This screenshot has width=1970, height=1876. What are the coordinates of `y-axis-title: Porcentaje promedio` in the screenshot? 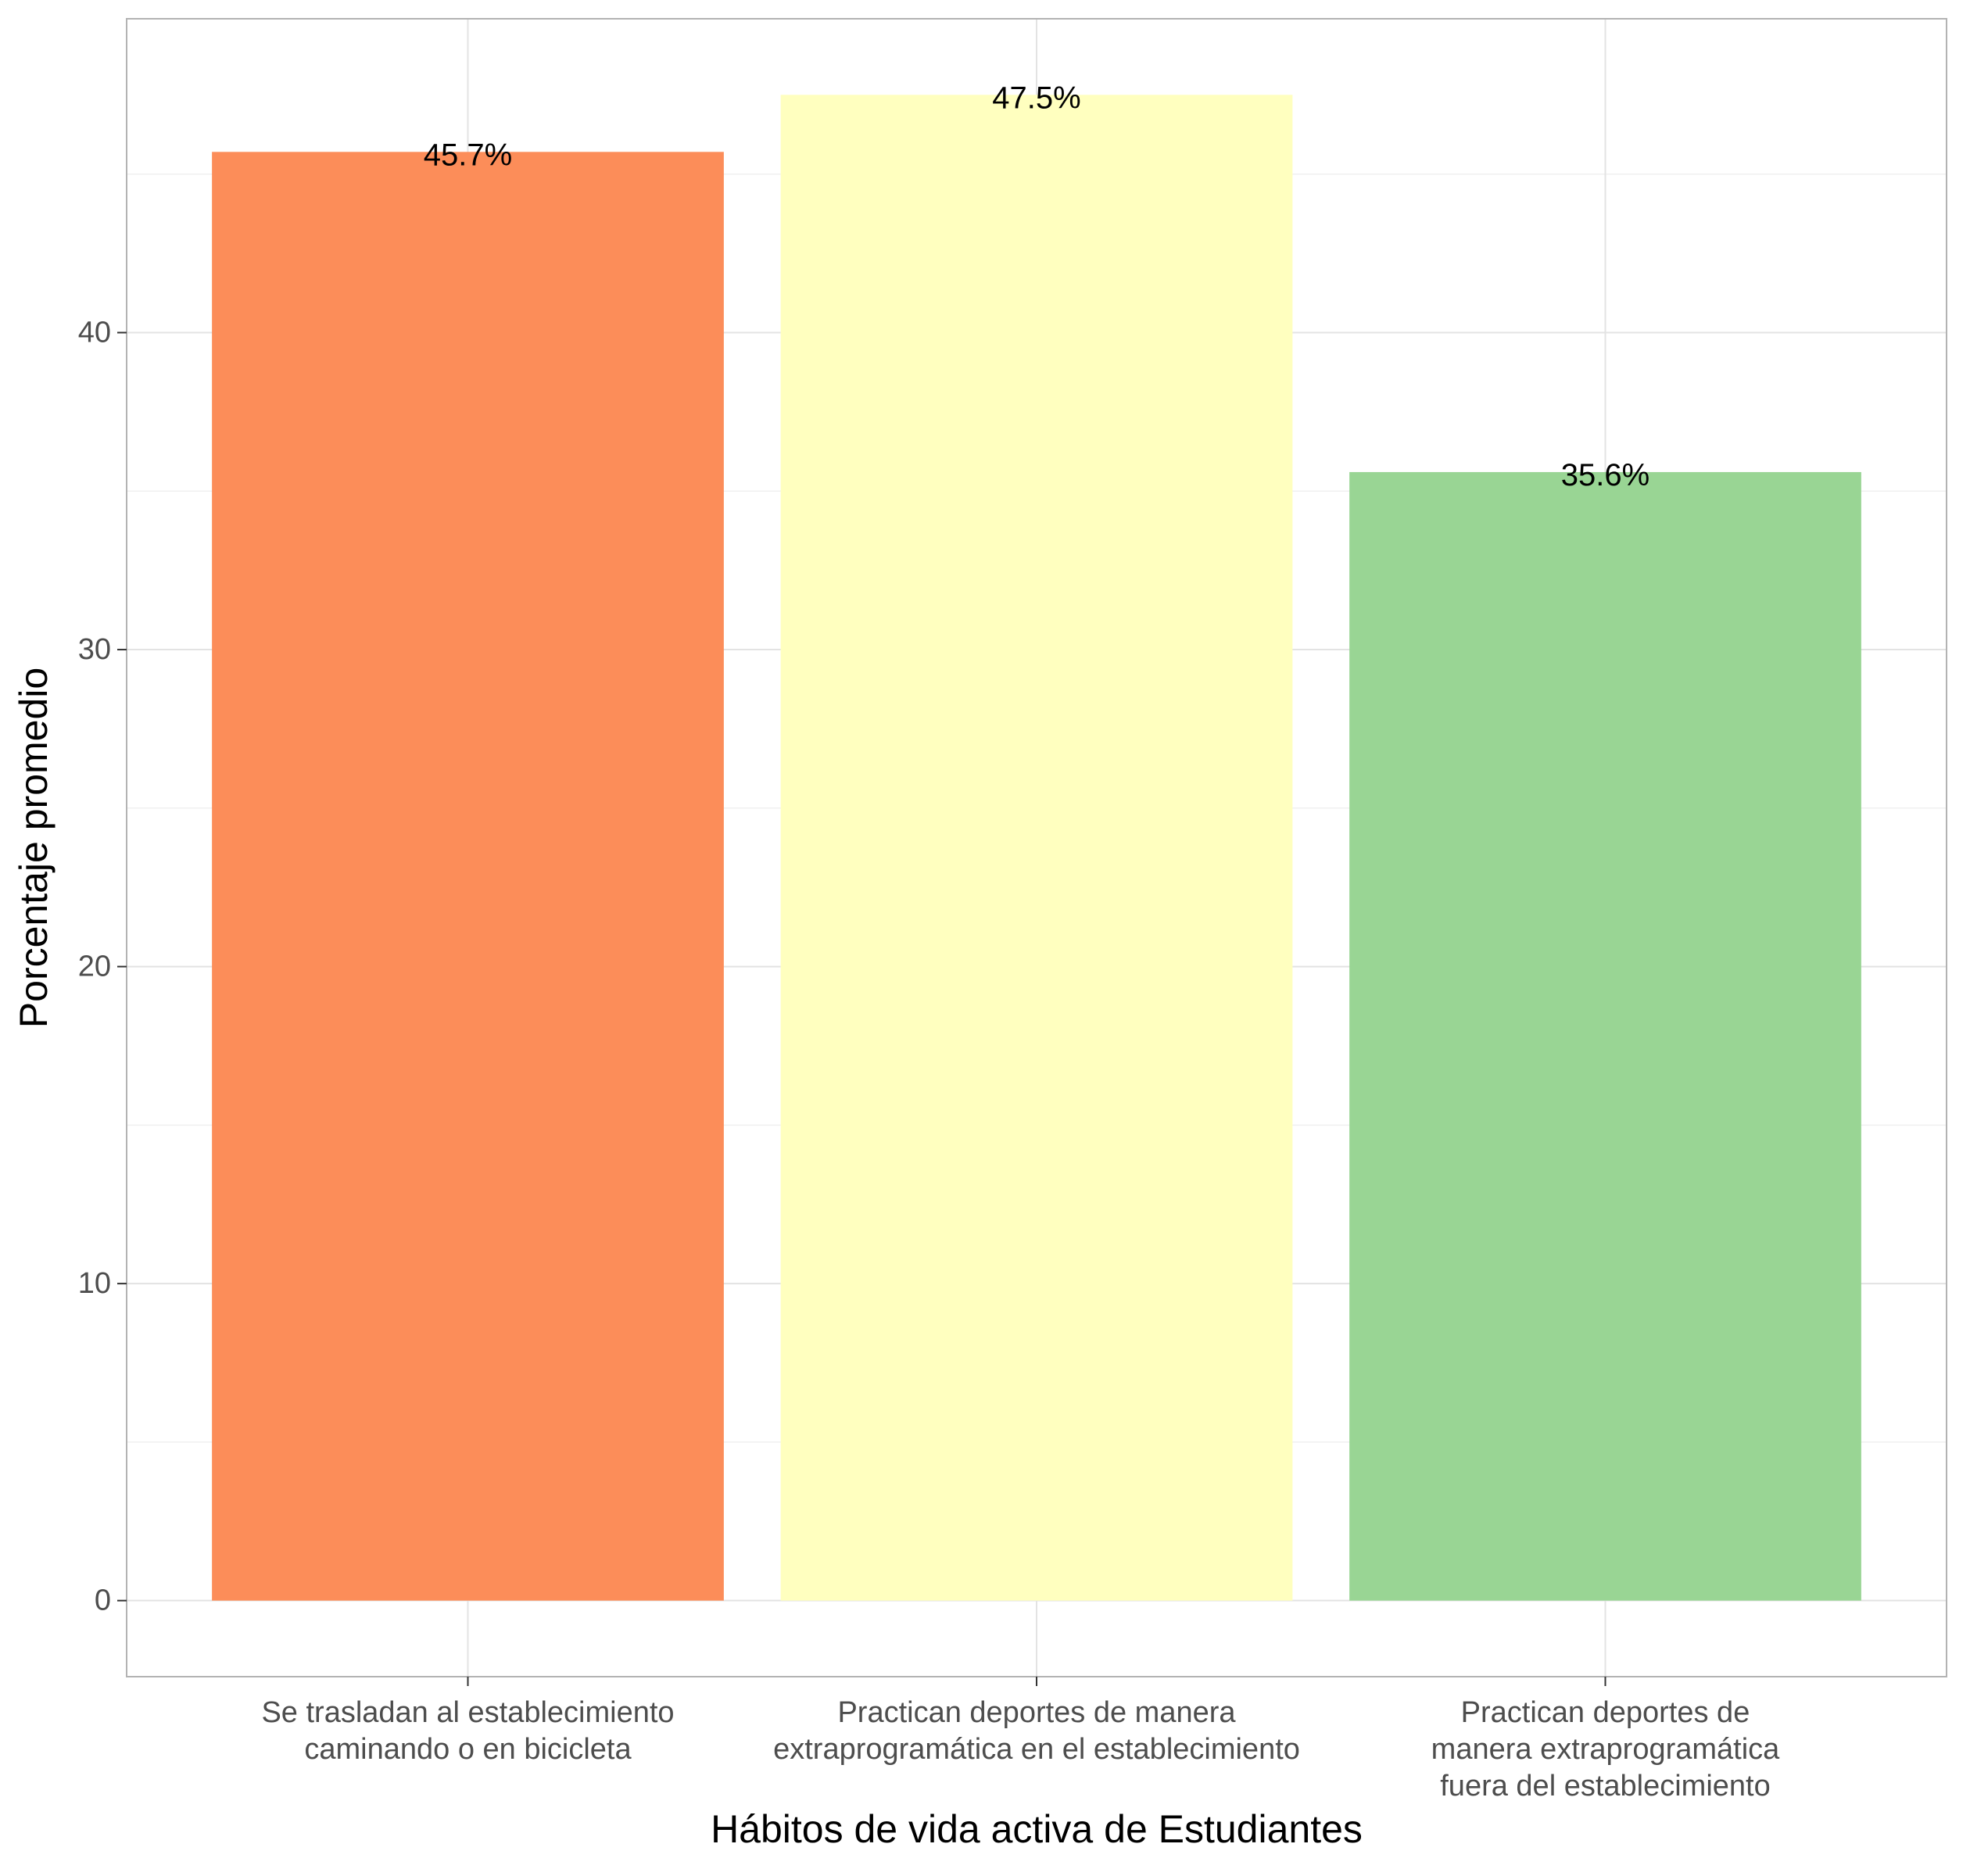 It's located at (34, 848).